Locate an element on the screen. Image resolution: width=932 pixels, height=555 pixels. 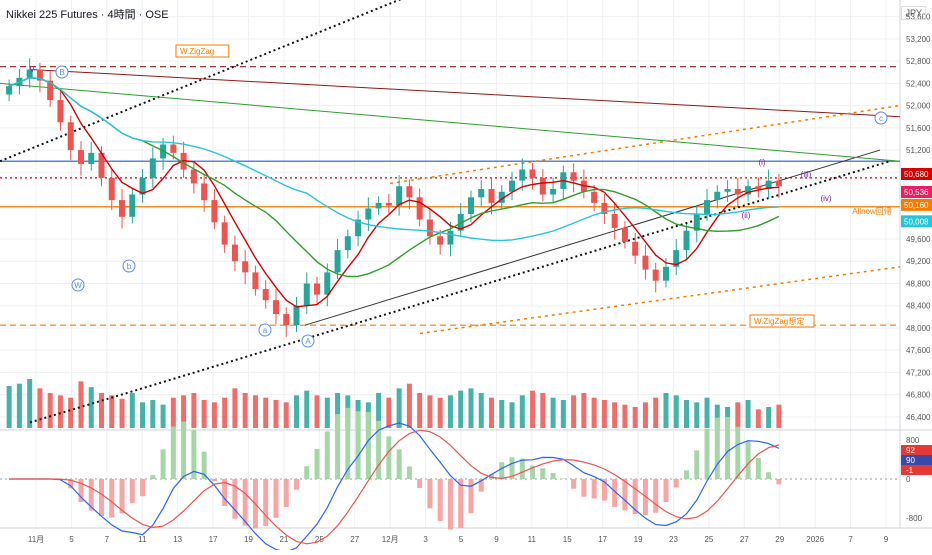
price-label-text: 50,008 is located at coordinates (916, 221).